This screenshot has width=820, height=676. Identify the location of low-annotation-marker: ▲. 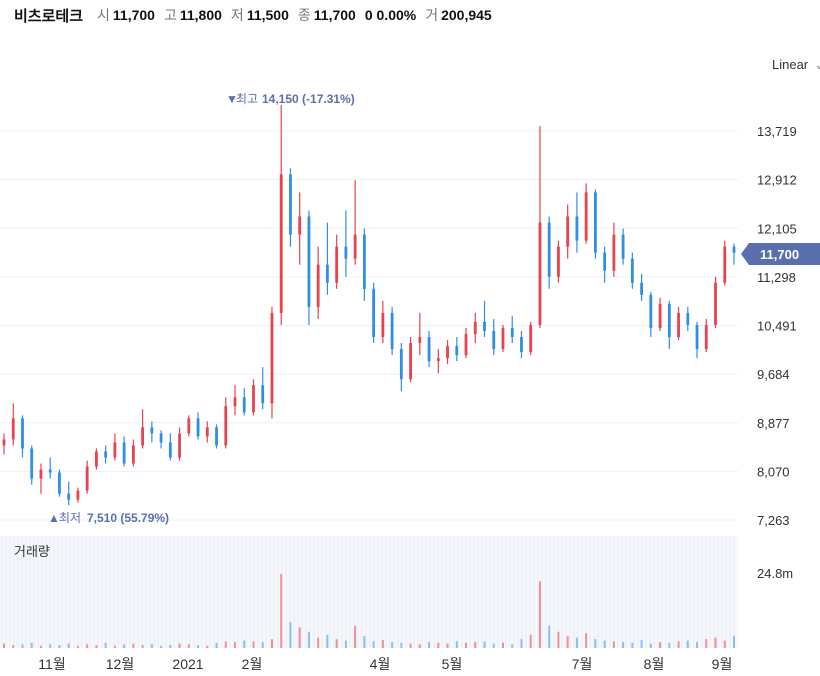
(54, 518).